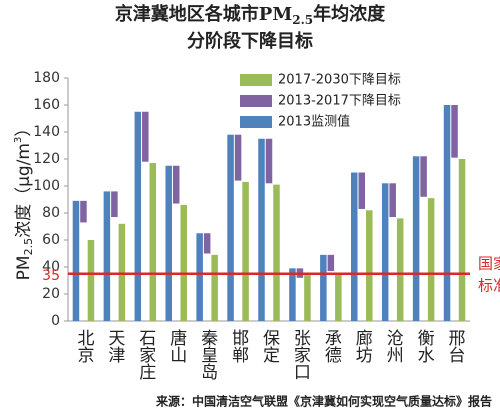 This screenshot has width=500, height=413. I want to click on y-tick-label: 100, so click(46, 186).